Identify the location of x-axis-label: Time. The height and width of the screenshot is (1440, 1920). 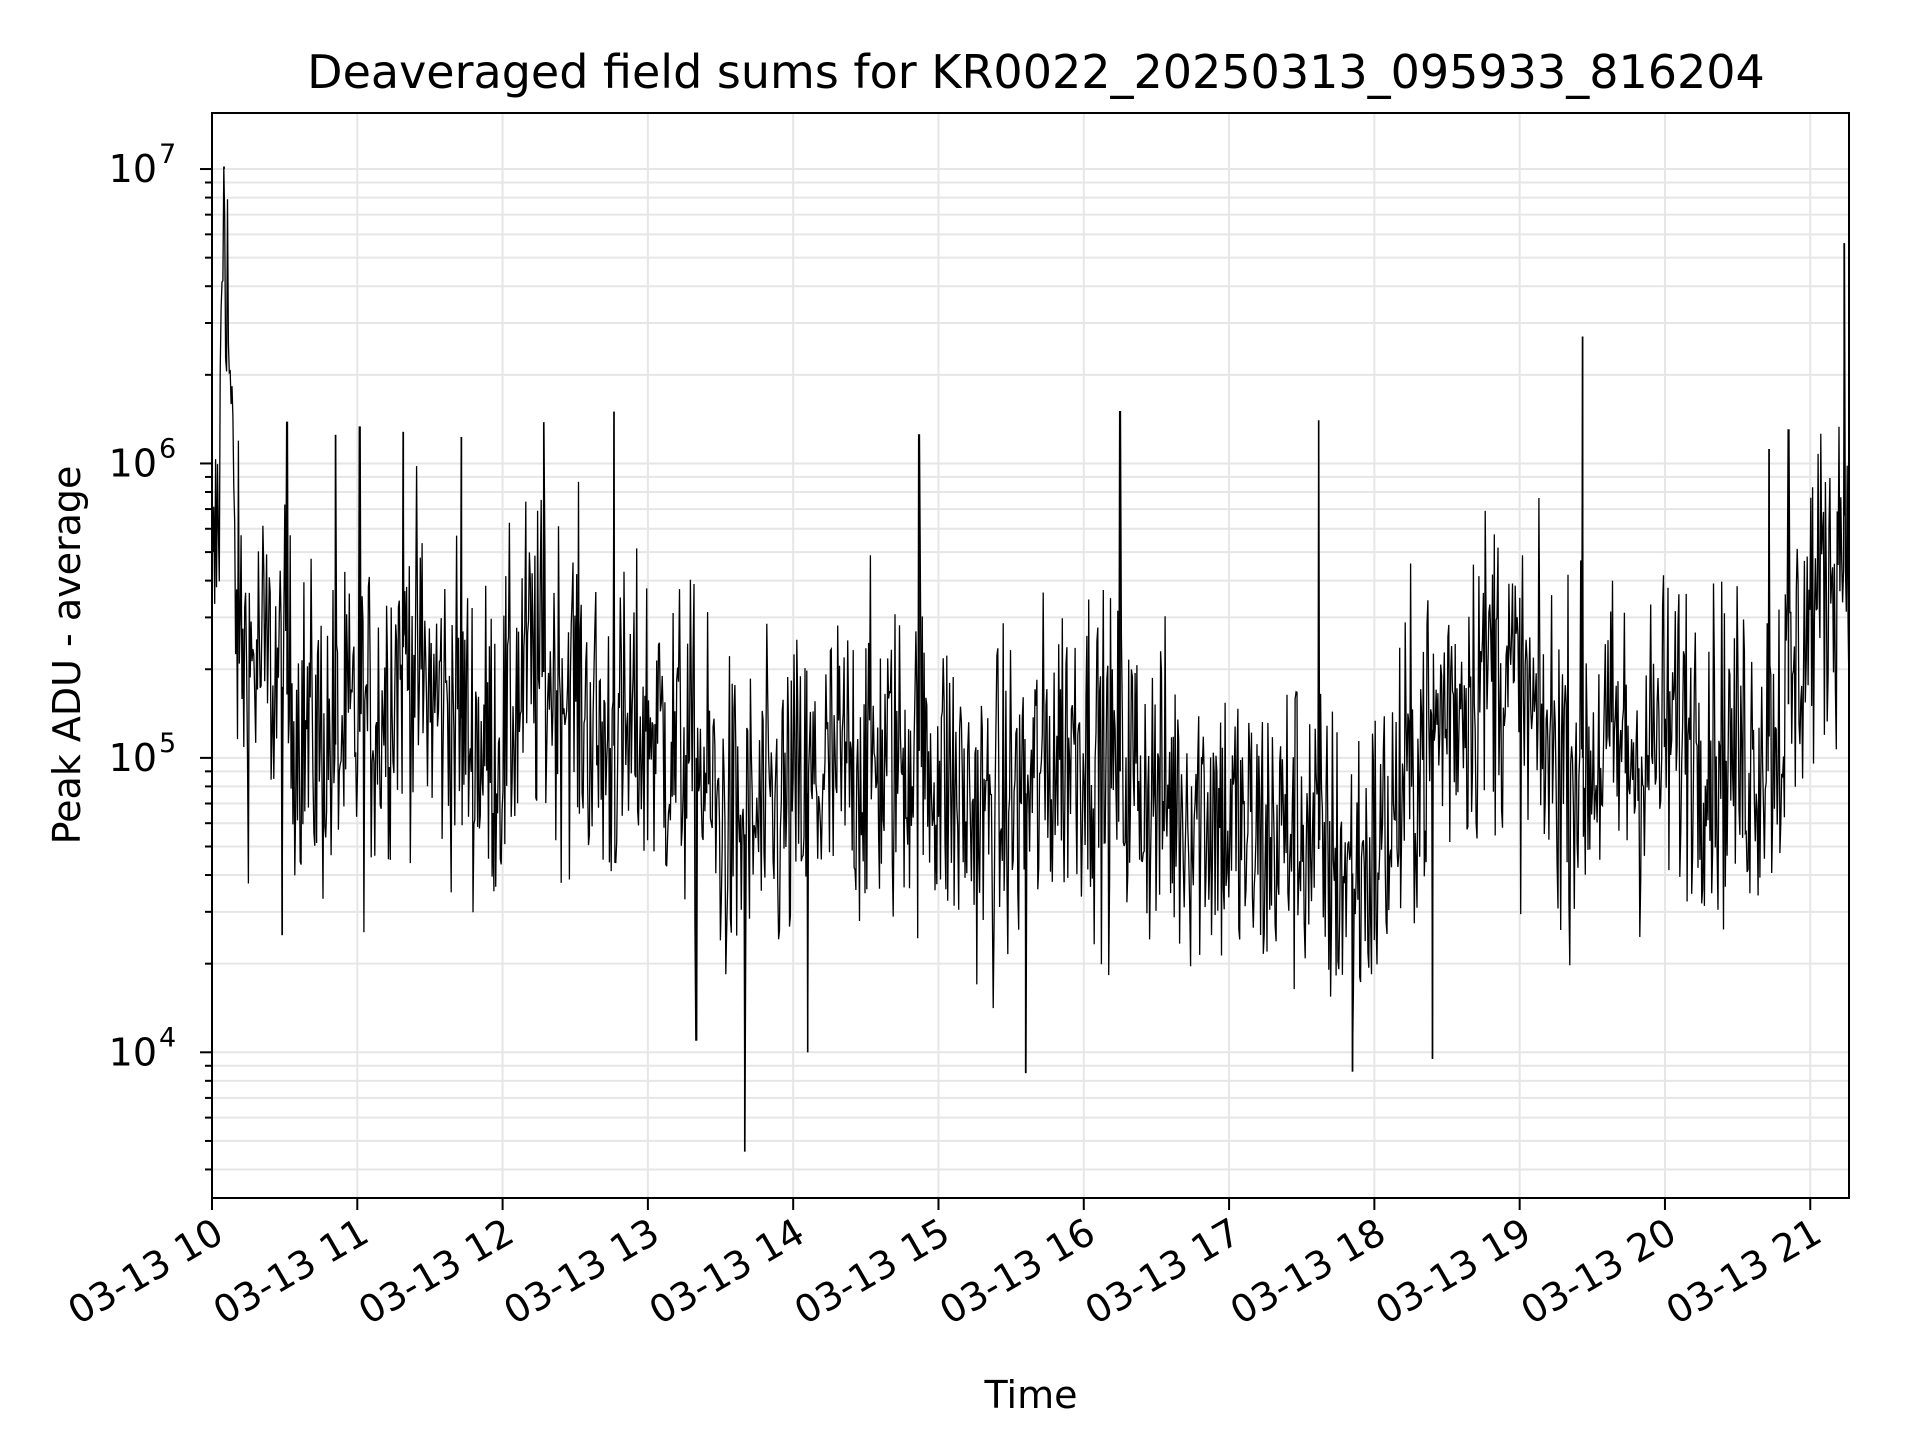
(1031, 1395).